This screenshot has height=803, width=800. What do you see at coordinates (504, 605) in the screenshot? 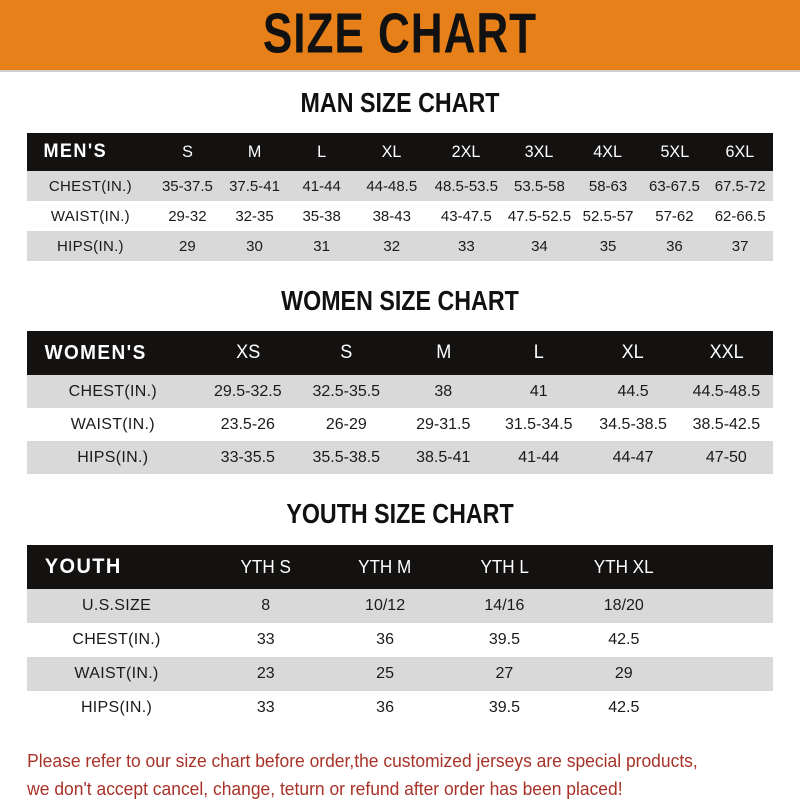
I see `table-cell: 14/16` at bounding box center [504, 605].